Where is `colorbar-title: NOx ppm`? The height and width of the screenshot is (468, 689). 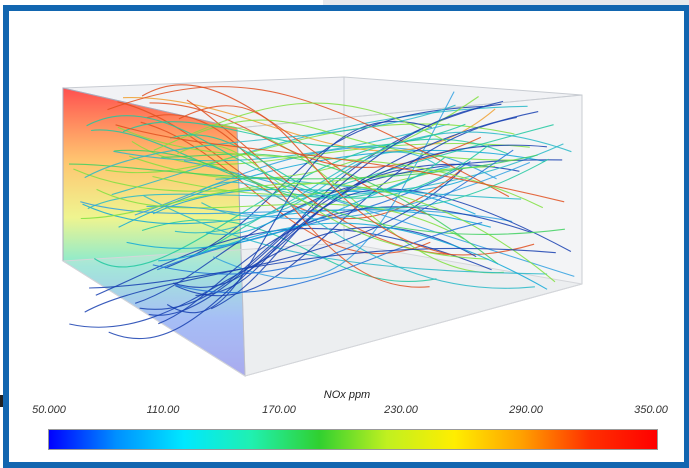
colorbar-title: NOx ppm is located at coordinates (347, 395).